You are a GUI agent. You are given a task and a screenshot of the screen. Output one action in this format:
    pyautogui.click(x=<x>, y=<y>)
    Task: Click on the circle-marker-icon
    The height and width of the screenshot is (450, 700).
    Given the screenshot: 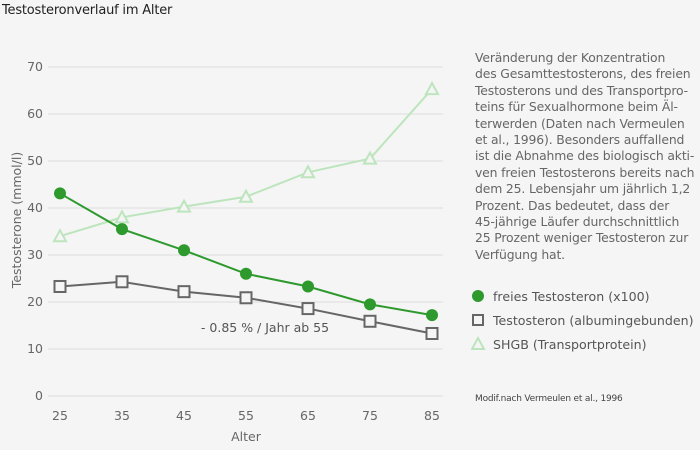 What is the action you would take?
    pyautogui.click(x=479, y=296)
    